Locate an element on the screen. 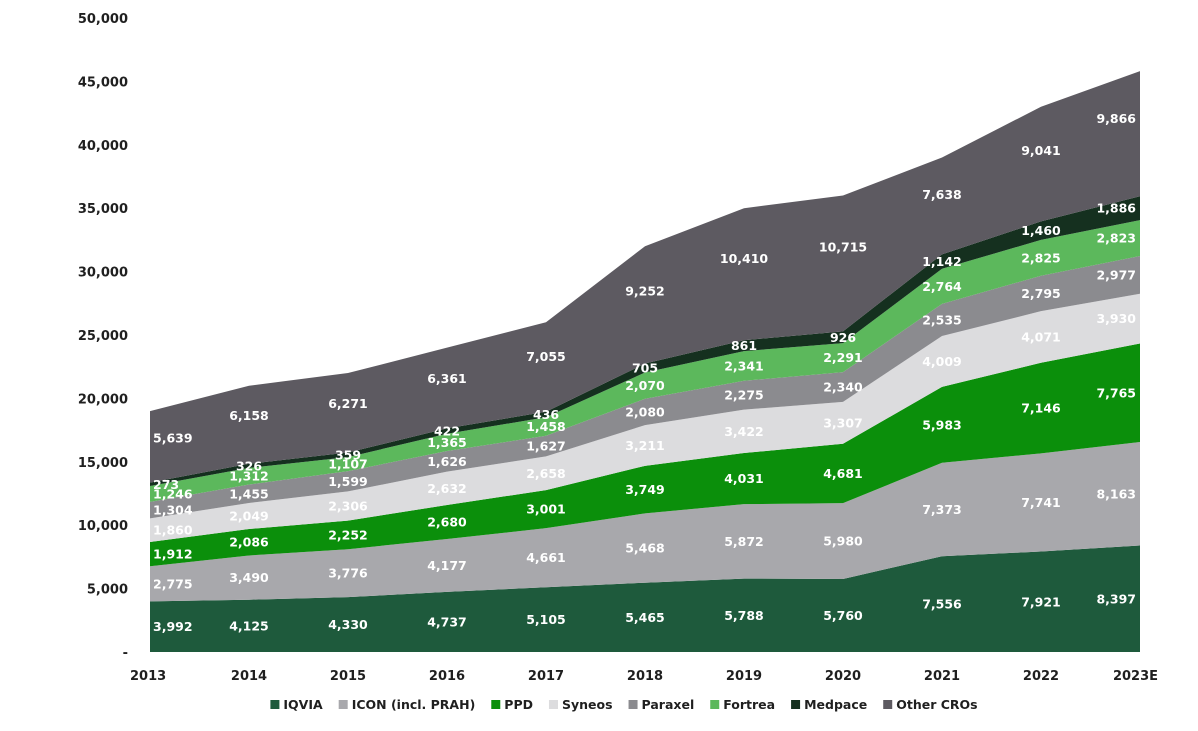 Image resolution: width=1198 pixels, height=731 pixels. x-tick-label: 2021 is located at coordinates (942, 676).